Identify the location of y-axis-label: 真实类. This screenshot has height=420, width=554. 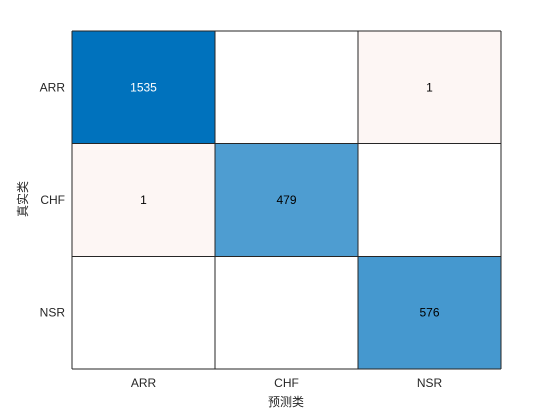
(22, 199).